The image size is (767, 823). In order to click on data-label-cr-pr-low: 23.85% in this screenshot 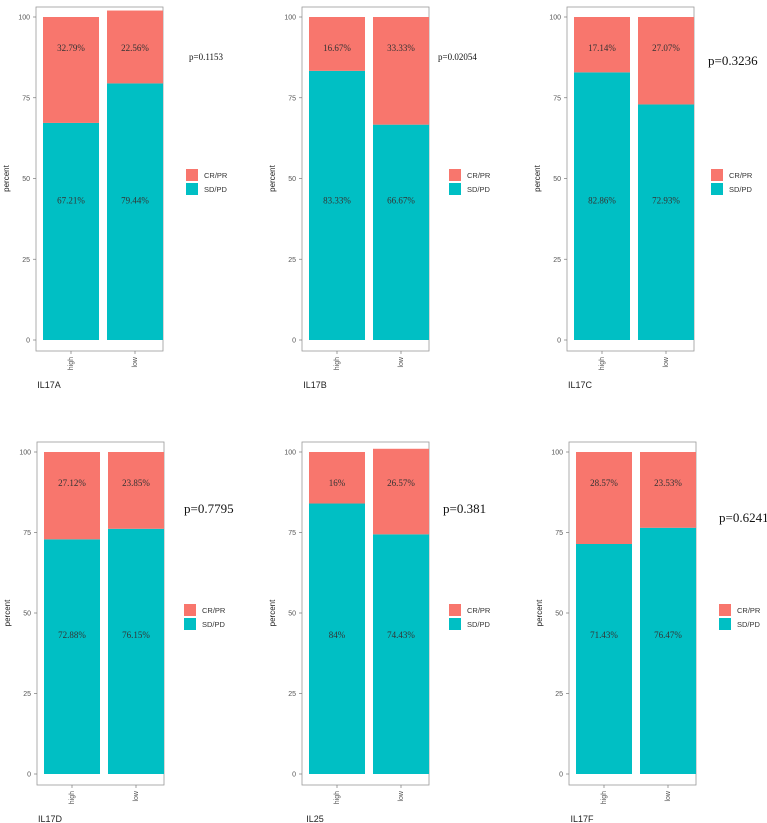, I will do `click(136, 483)`.